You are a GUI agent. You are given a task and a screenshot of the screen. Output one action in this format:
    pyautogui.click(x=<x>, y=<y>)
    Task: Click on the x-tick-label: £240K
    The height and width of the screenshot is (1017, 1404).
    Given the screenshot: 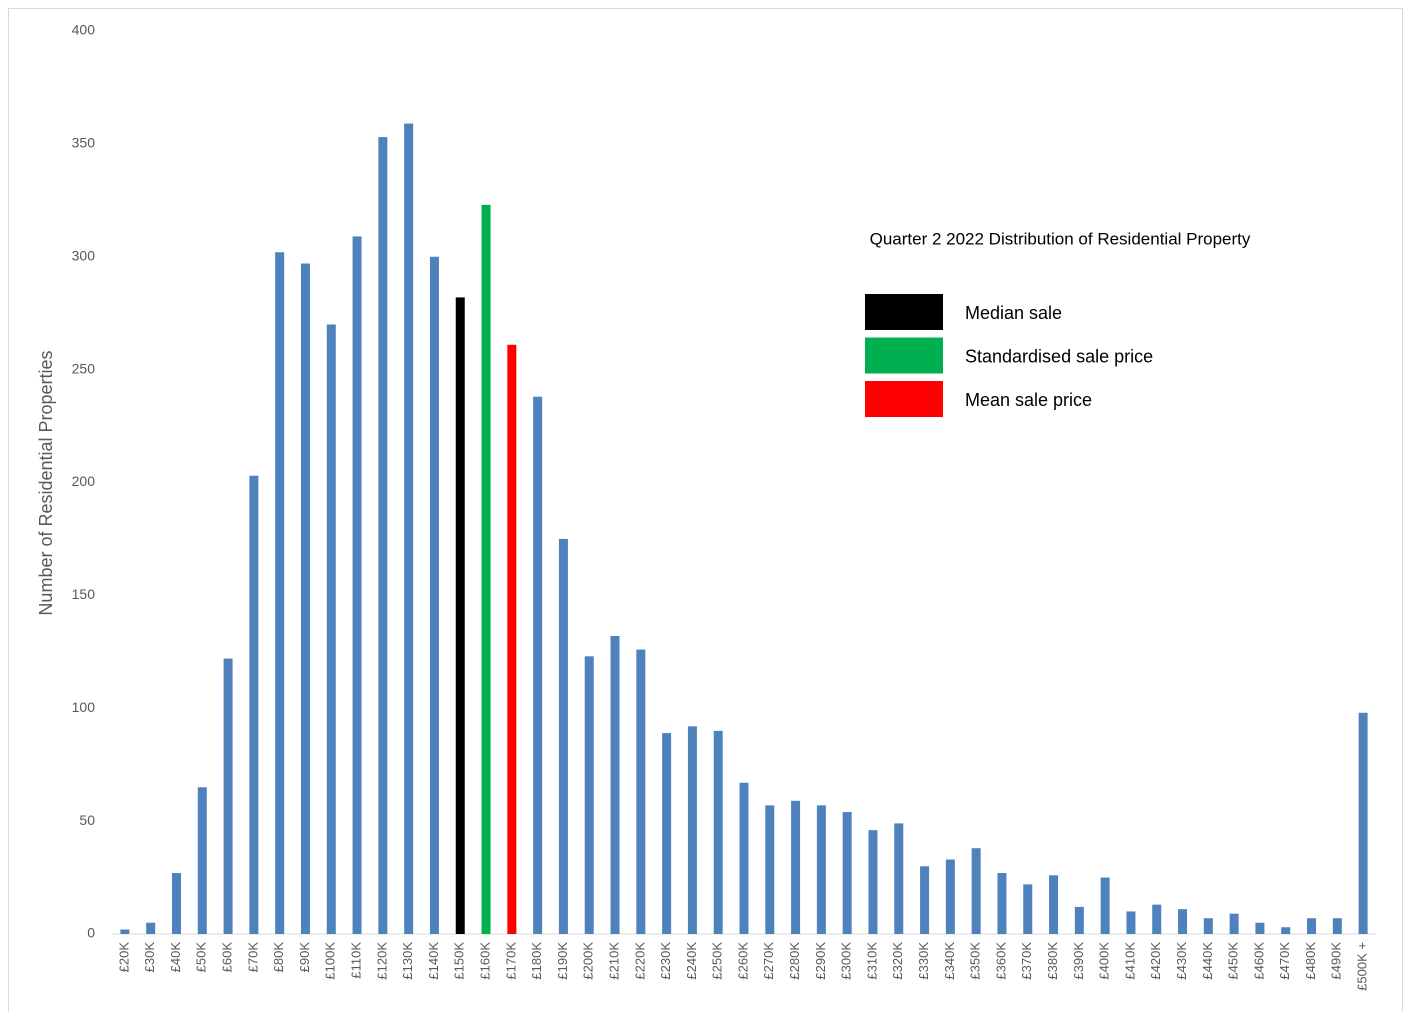 What is the action you would take?
    pyautogui.click(x=691, y=961)
    